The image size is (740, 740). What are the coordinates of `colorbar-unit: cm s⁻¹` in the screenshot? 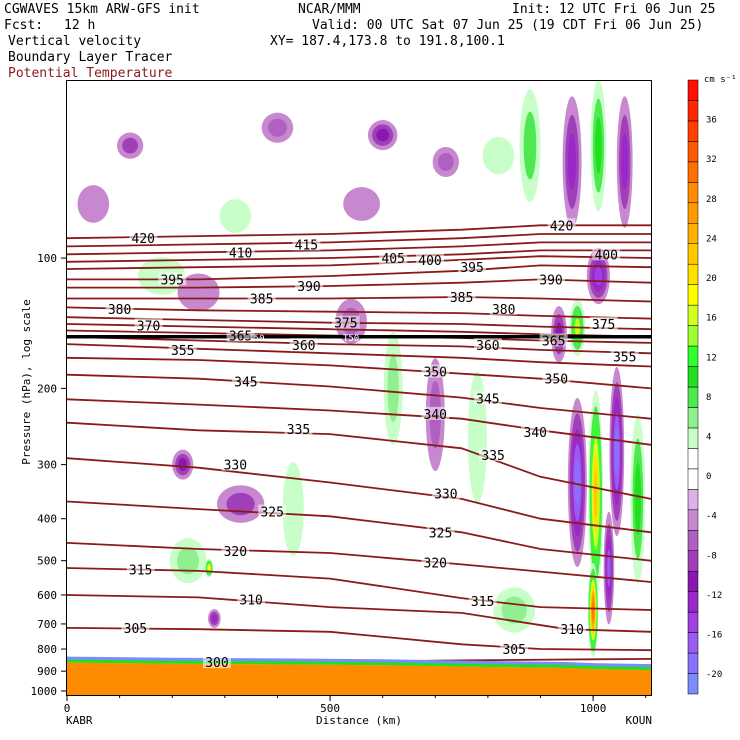 It's located at (720, 80).